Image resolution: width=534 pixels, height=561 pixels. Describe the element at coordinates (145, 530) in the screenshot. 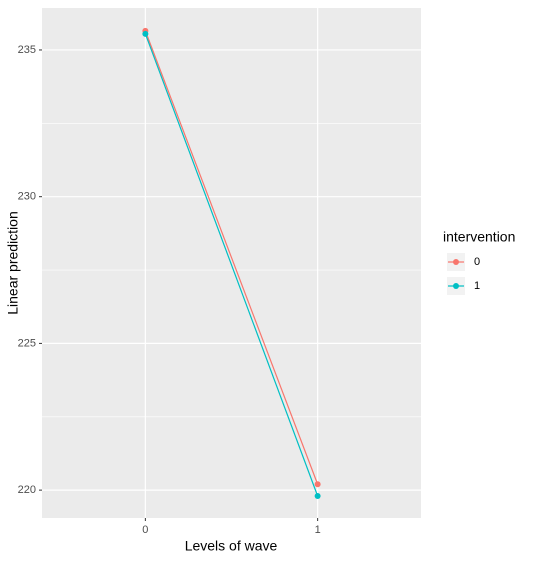

I see `x-tick-label: 0` at that location.